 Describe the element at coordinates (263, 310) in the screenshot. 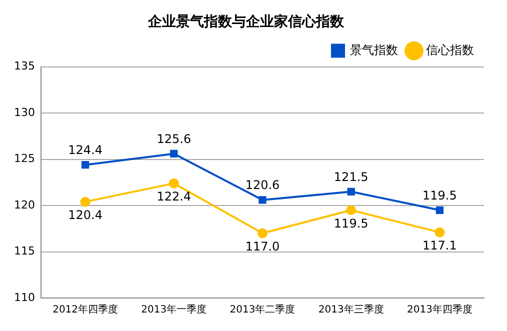

I see `x-tick-label: 2013年二季度` at that location.